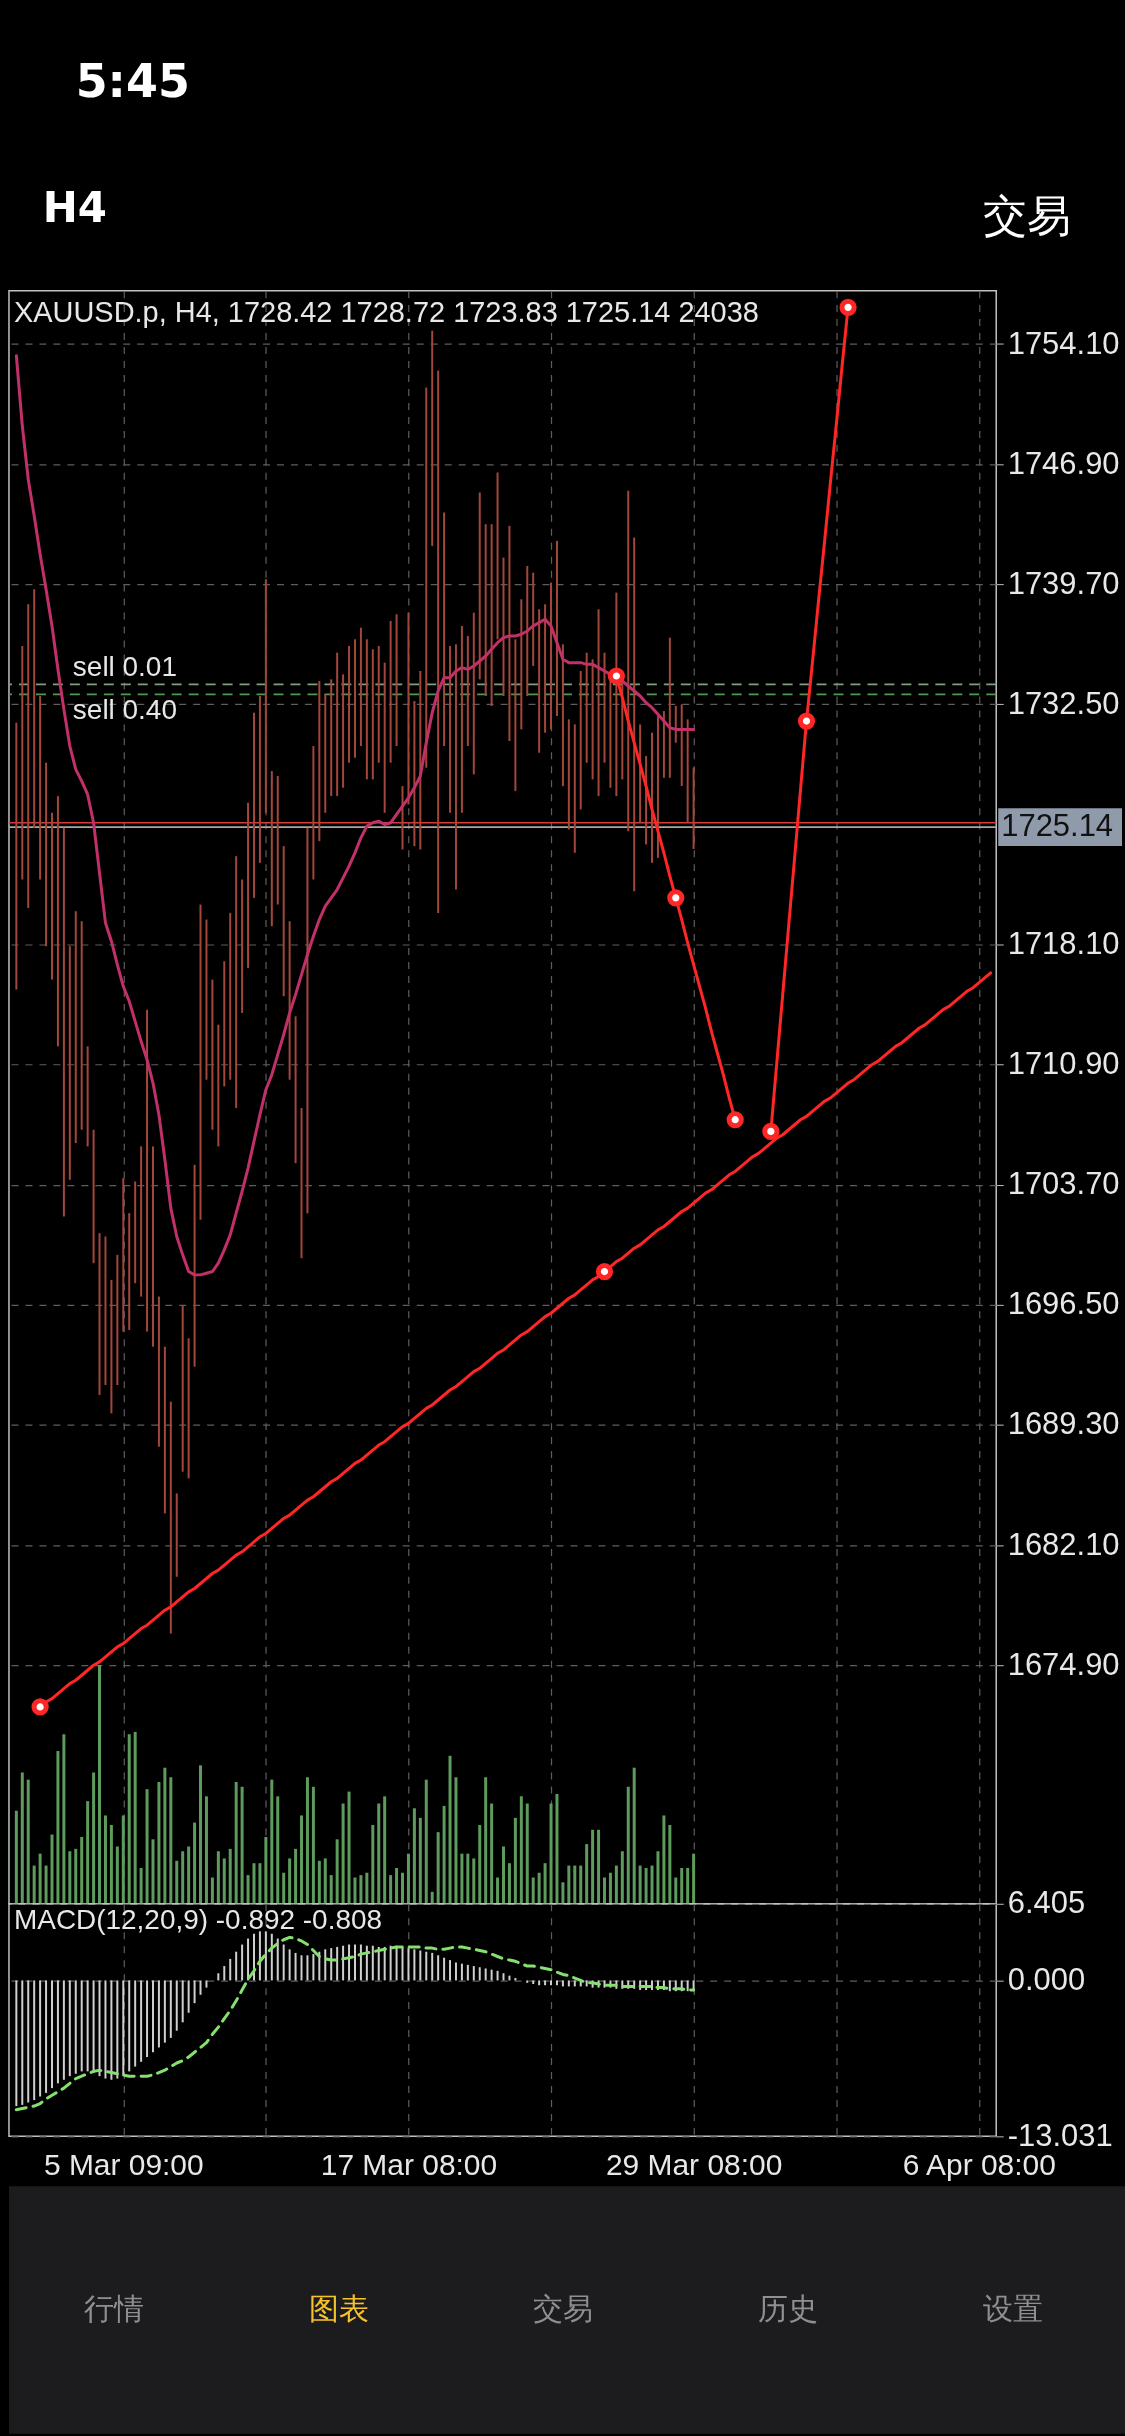  Describe the element at coordinates (1063, 1064) in the screenshot. I see `y-tick-label: 1710.90` at that location.